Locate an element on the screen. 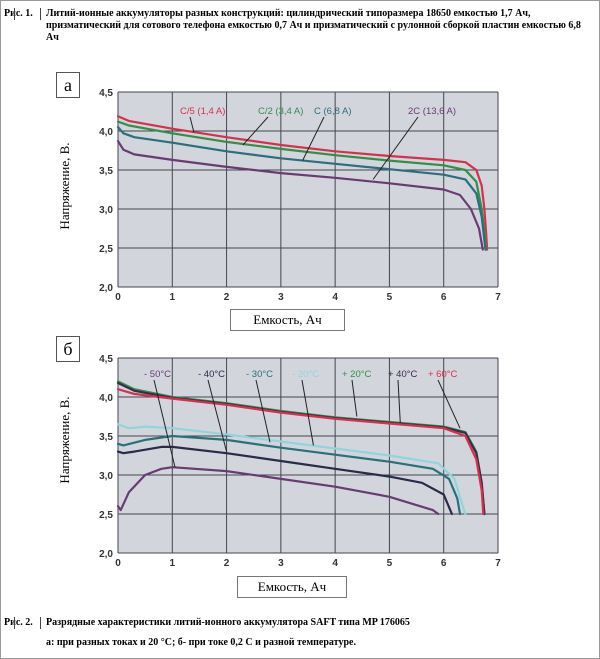  x-axis-label-b: Емкость, Ач is located at coordinates (292, 587).